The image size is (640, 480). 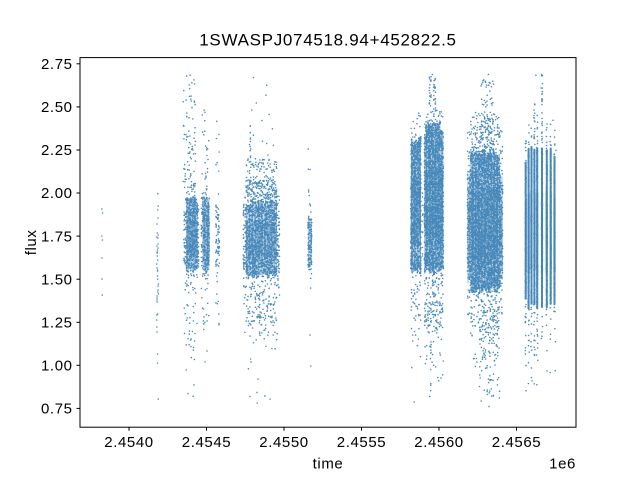 I want to click on svg-text: 1e6, so click(x=562, y=463).